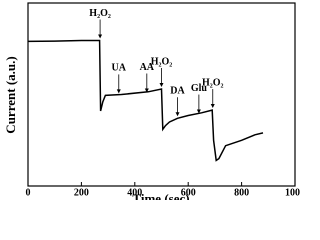 This screenshot has width=320, height=240. What do you see at coordinates (160, 195) in the screenshot?
I see `x-axis-label: Time (sec)` at bounding box center [160, 195].